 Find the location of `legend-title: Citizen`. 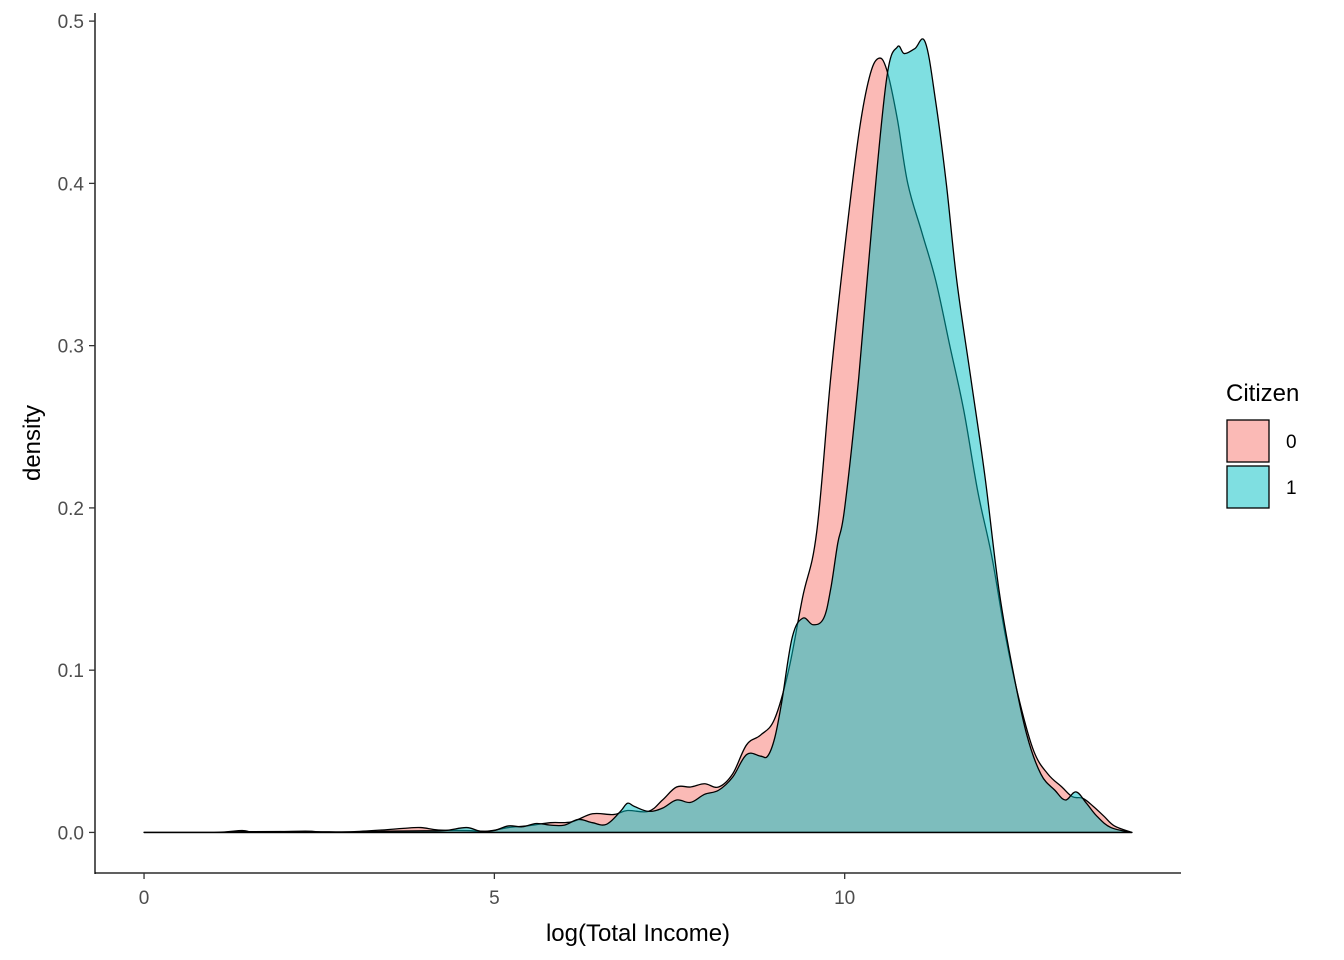

legend-title: Citizen is located at coordinates (1262, 393).